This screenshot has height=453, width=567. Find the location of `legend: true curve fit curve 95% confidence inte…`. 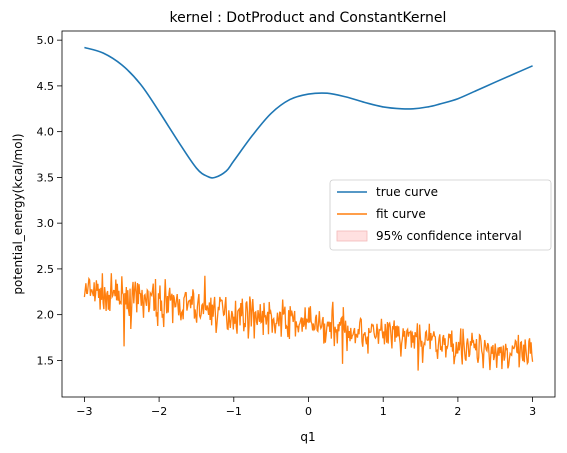

legend: true curve fit curve 95% confidence inte… is located at coordinates (440, 215).